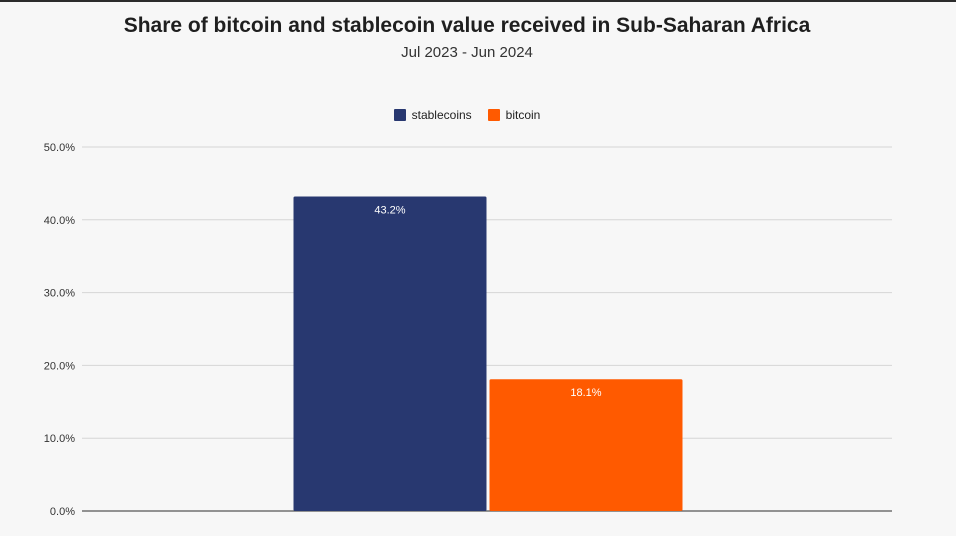 The height and width of the screenshot is (536, 956). What do you see at coordinates (62, 512) in the screenshot?
I see `y-tick-label: 0.0%` at bounding box center [62, 512].